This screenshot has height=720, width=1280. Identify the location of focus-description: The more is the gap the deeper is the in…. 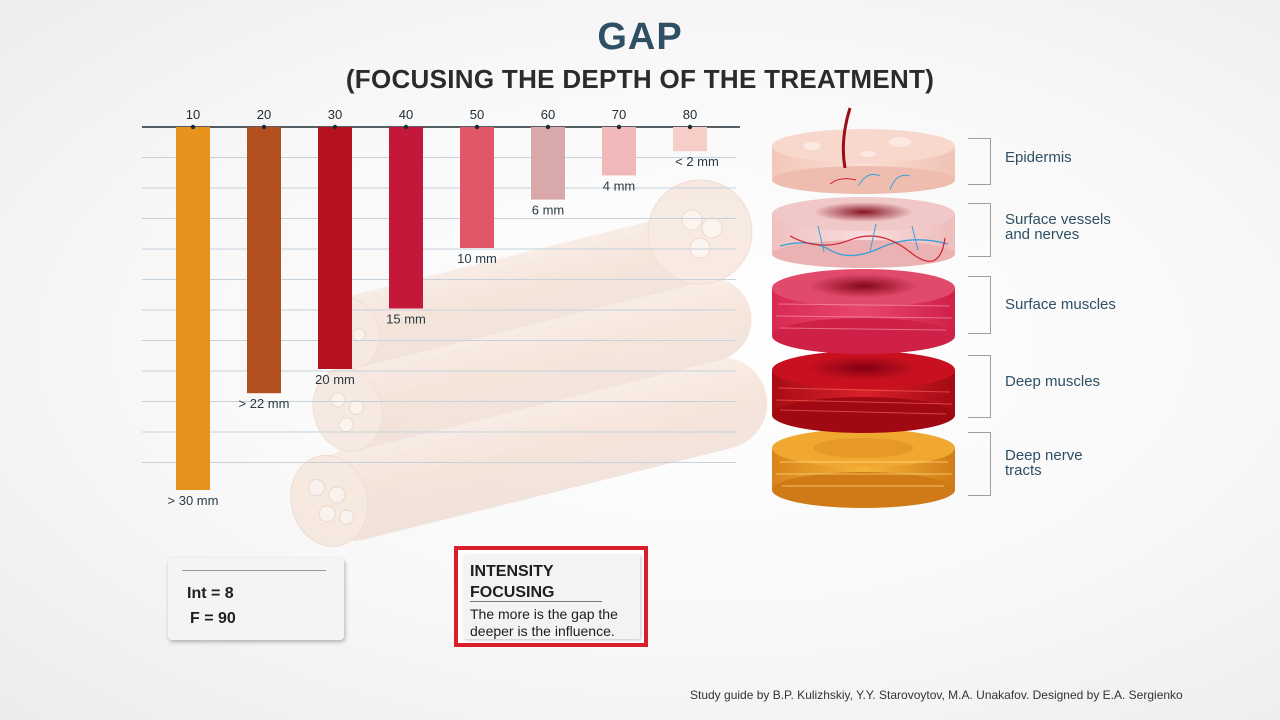
(544, 622).